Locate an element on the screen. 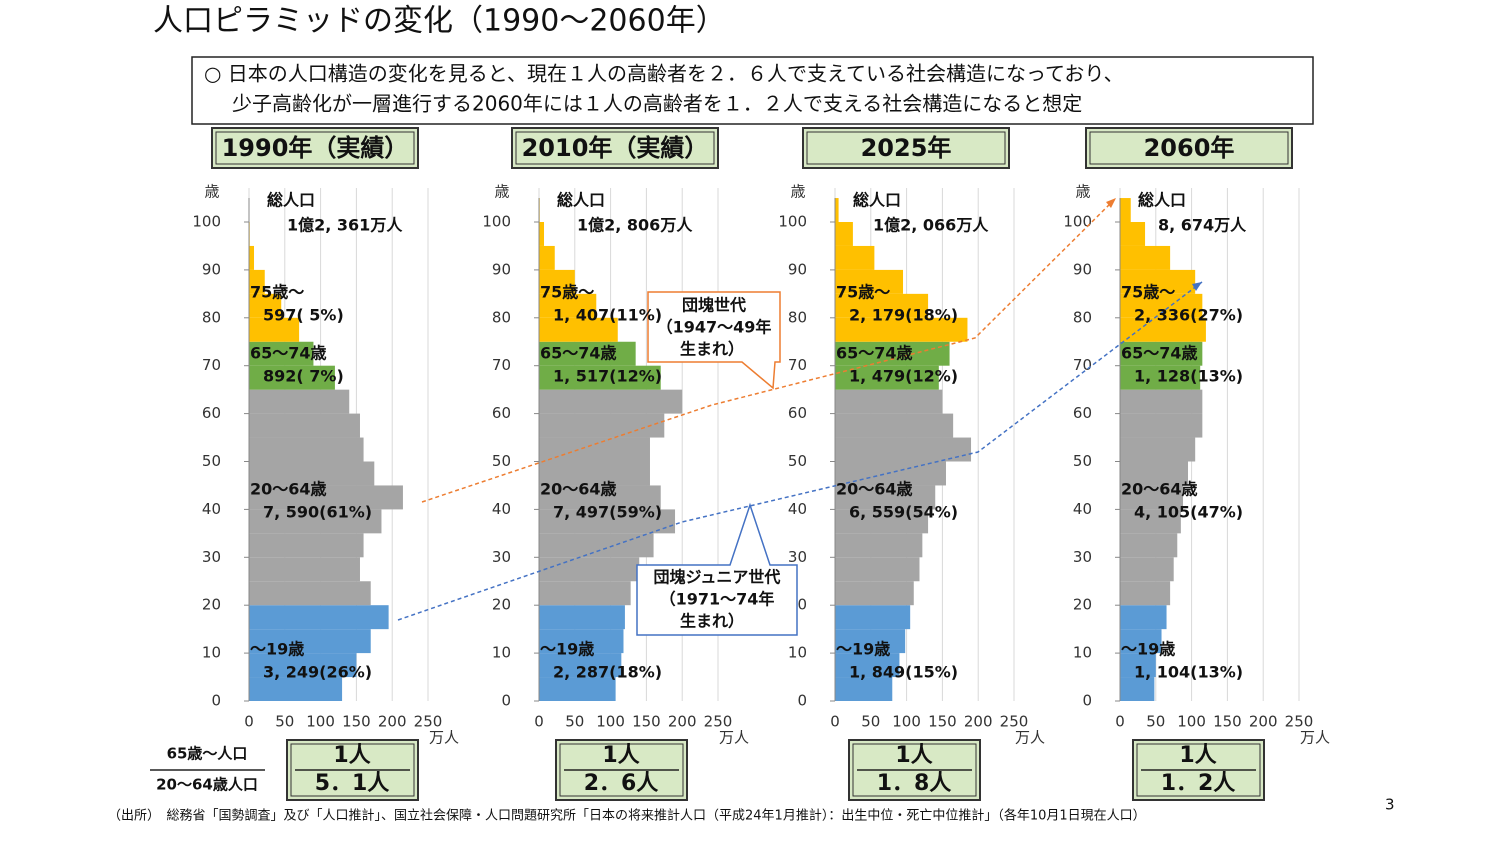 This screenshot has width=1500, height=841. callout-box is located at coordinates (714, 340).